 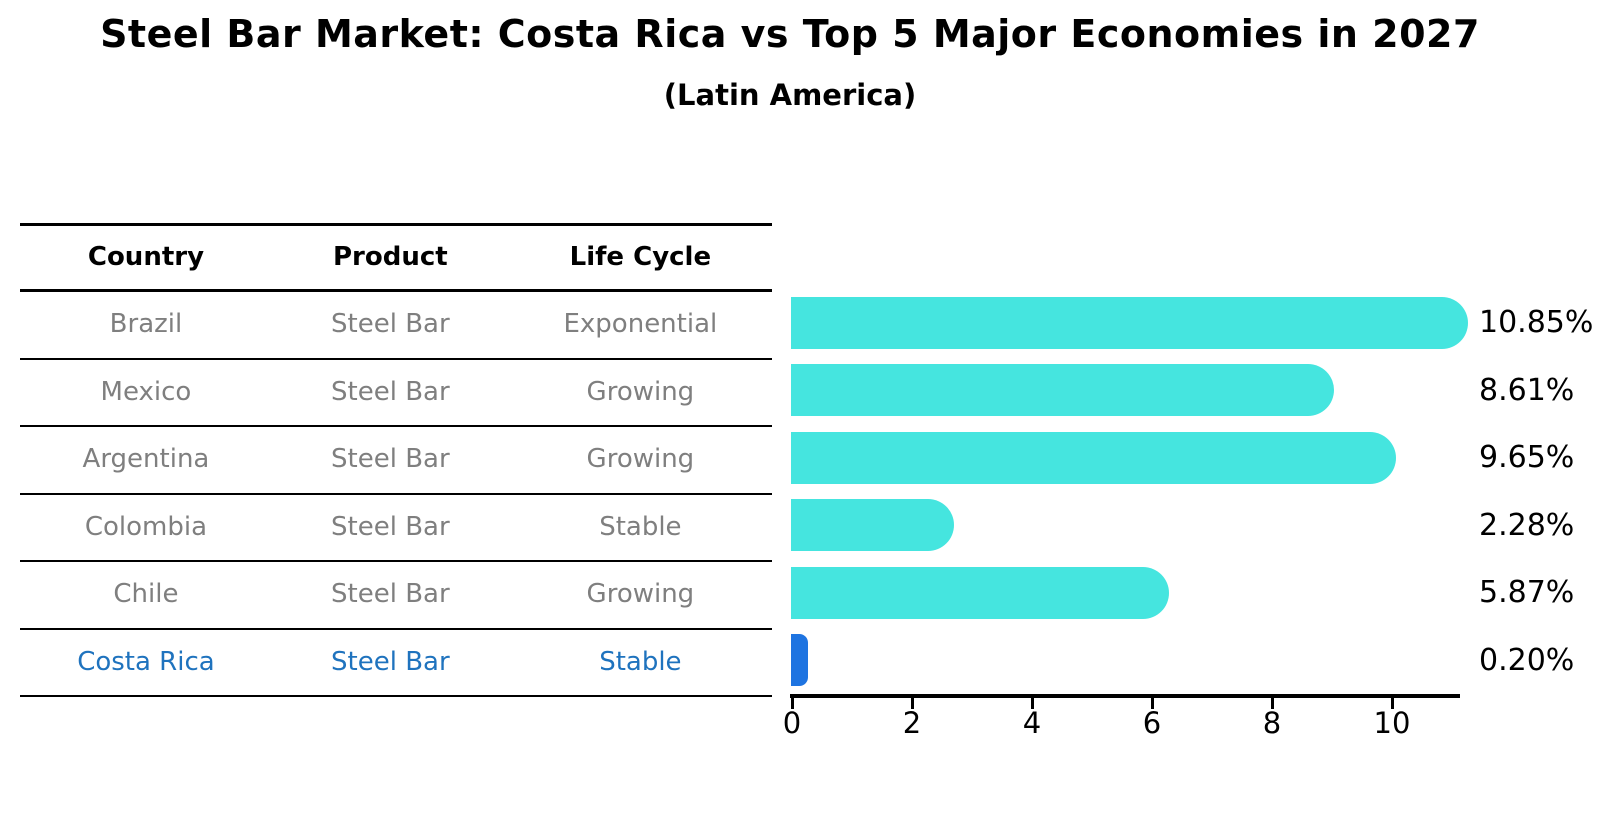 What do you see at coordinates (1093, 457) in the screenshot?
I see `bar-argentina` at bounding box center [1093, 457].